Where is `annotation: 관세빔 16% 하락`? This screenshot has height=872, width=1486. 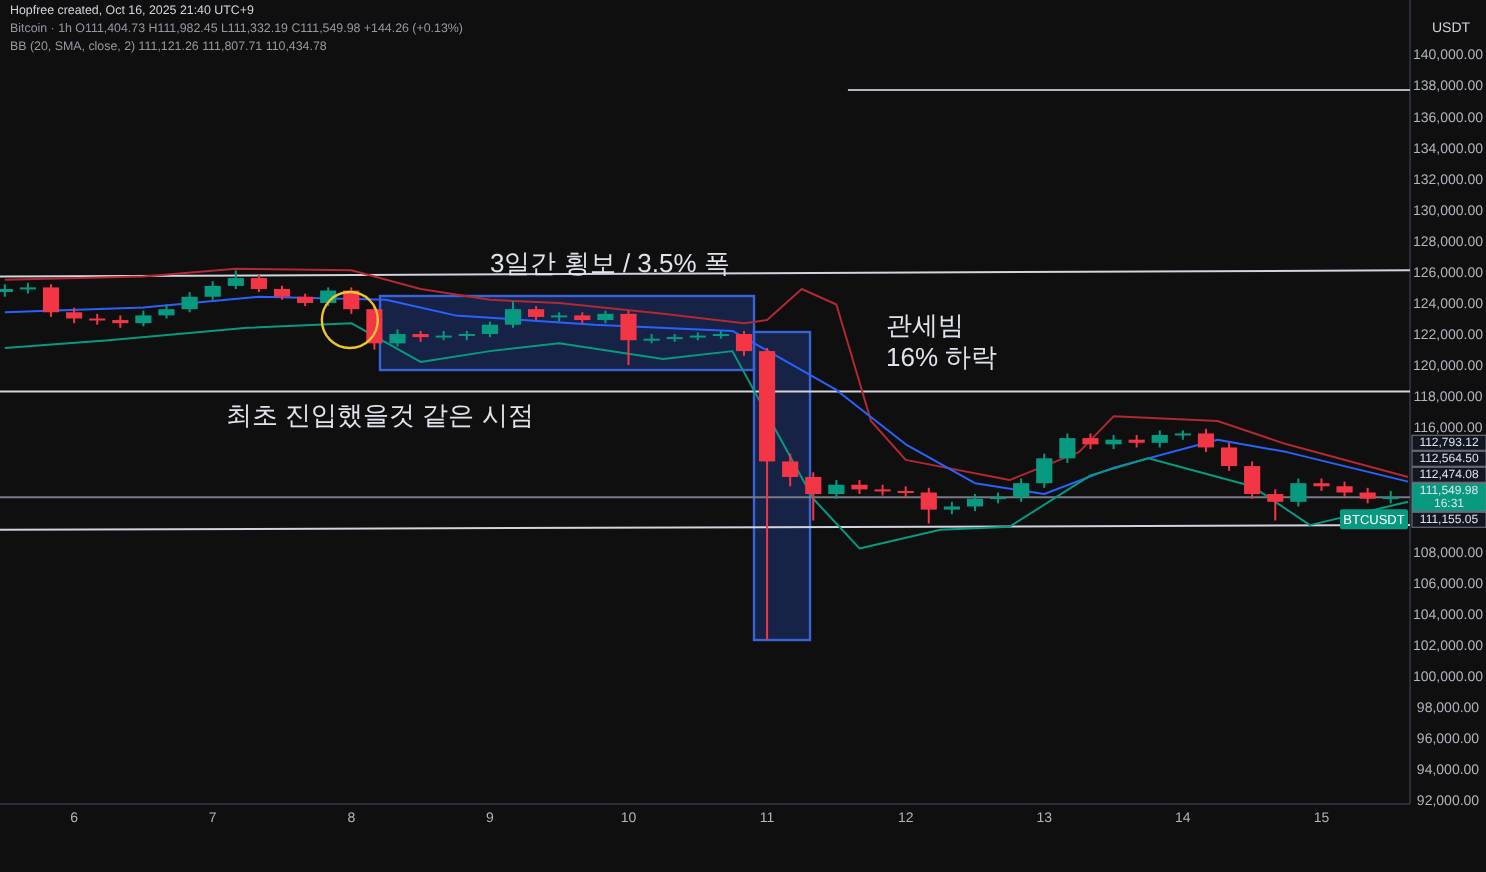 annotation: 관세빔 16% 하락 is located at coordinates (942, 341).